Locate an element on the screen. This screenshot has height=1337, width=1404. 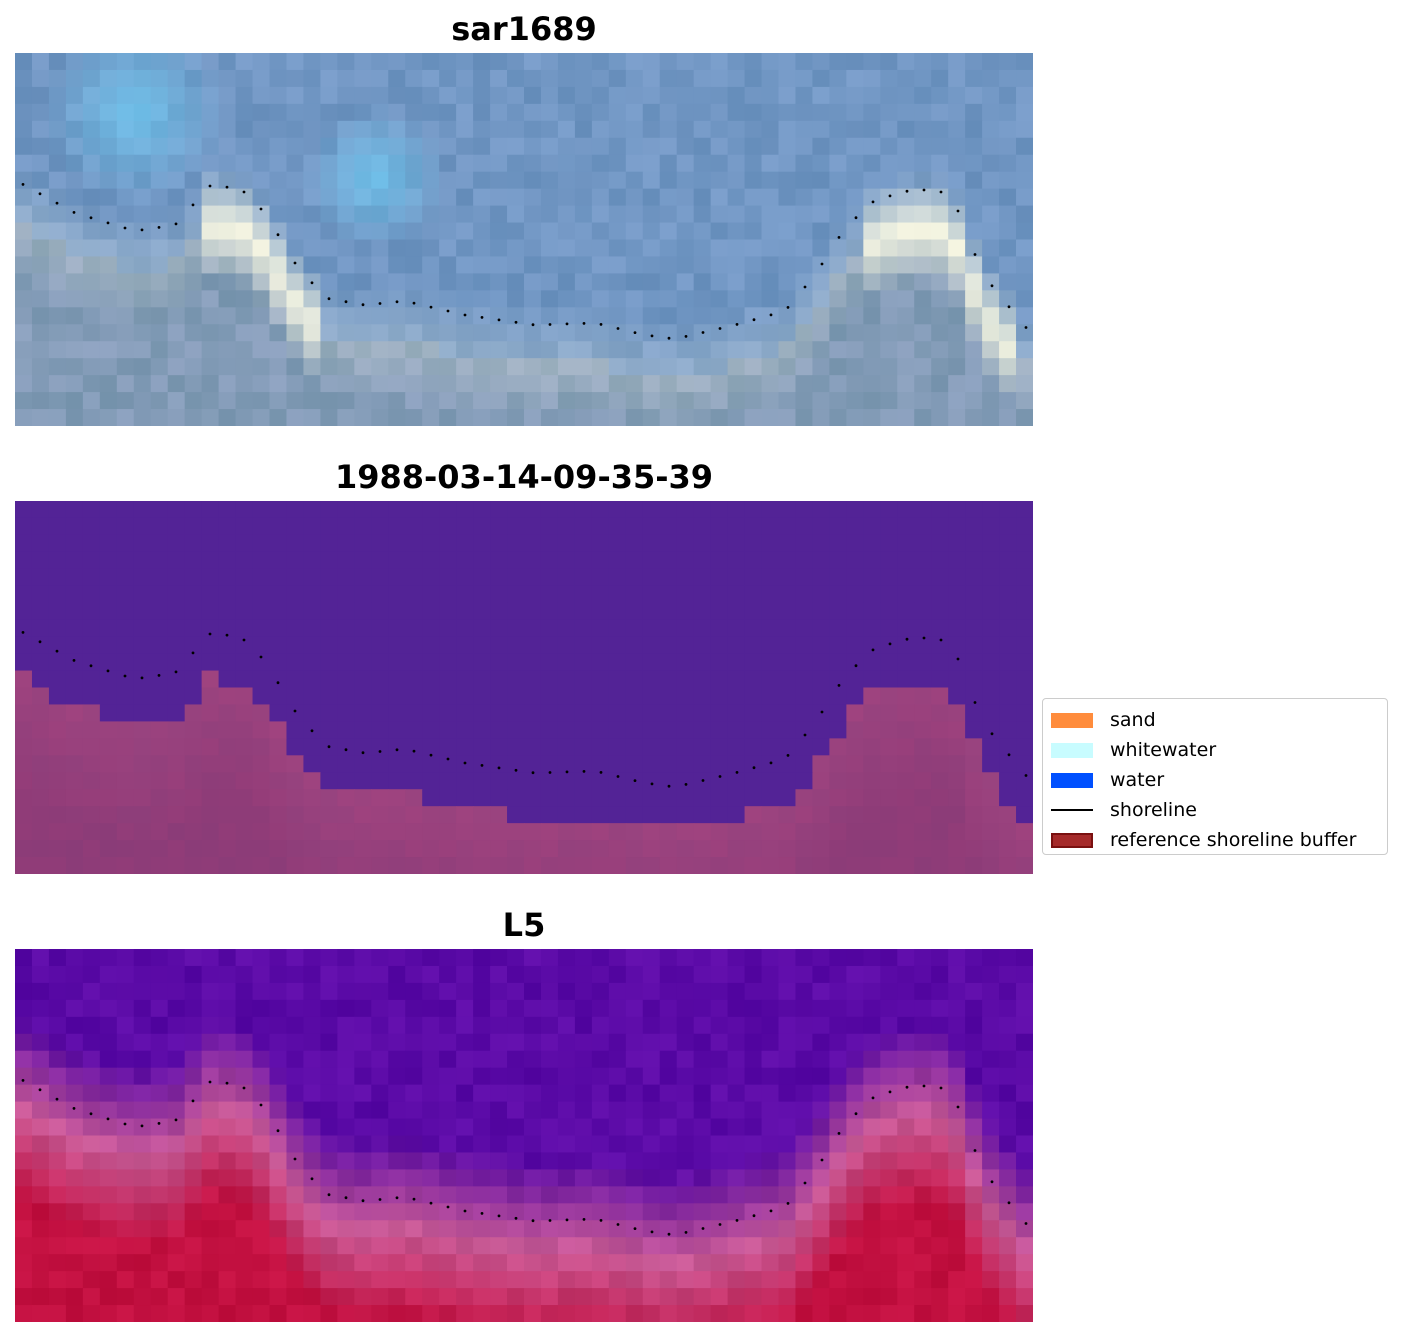
legend-item-reference-buffer: reference shoreline buffer is located at coordinates (1219, 840).